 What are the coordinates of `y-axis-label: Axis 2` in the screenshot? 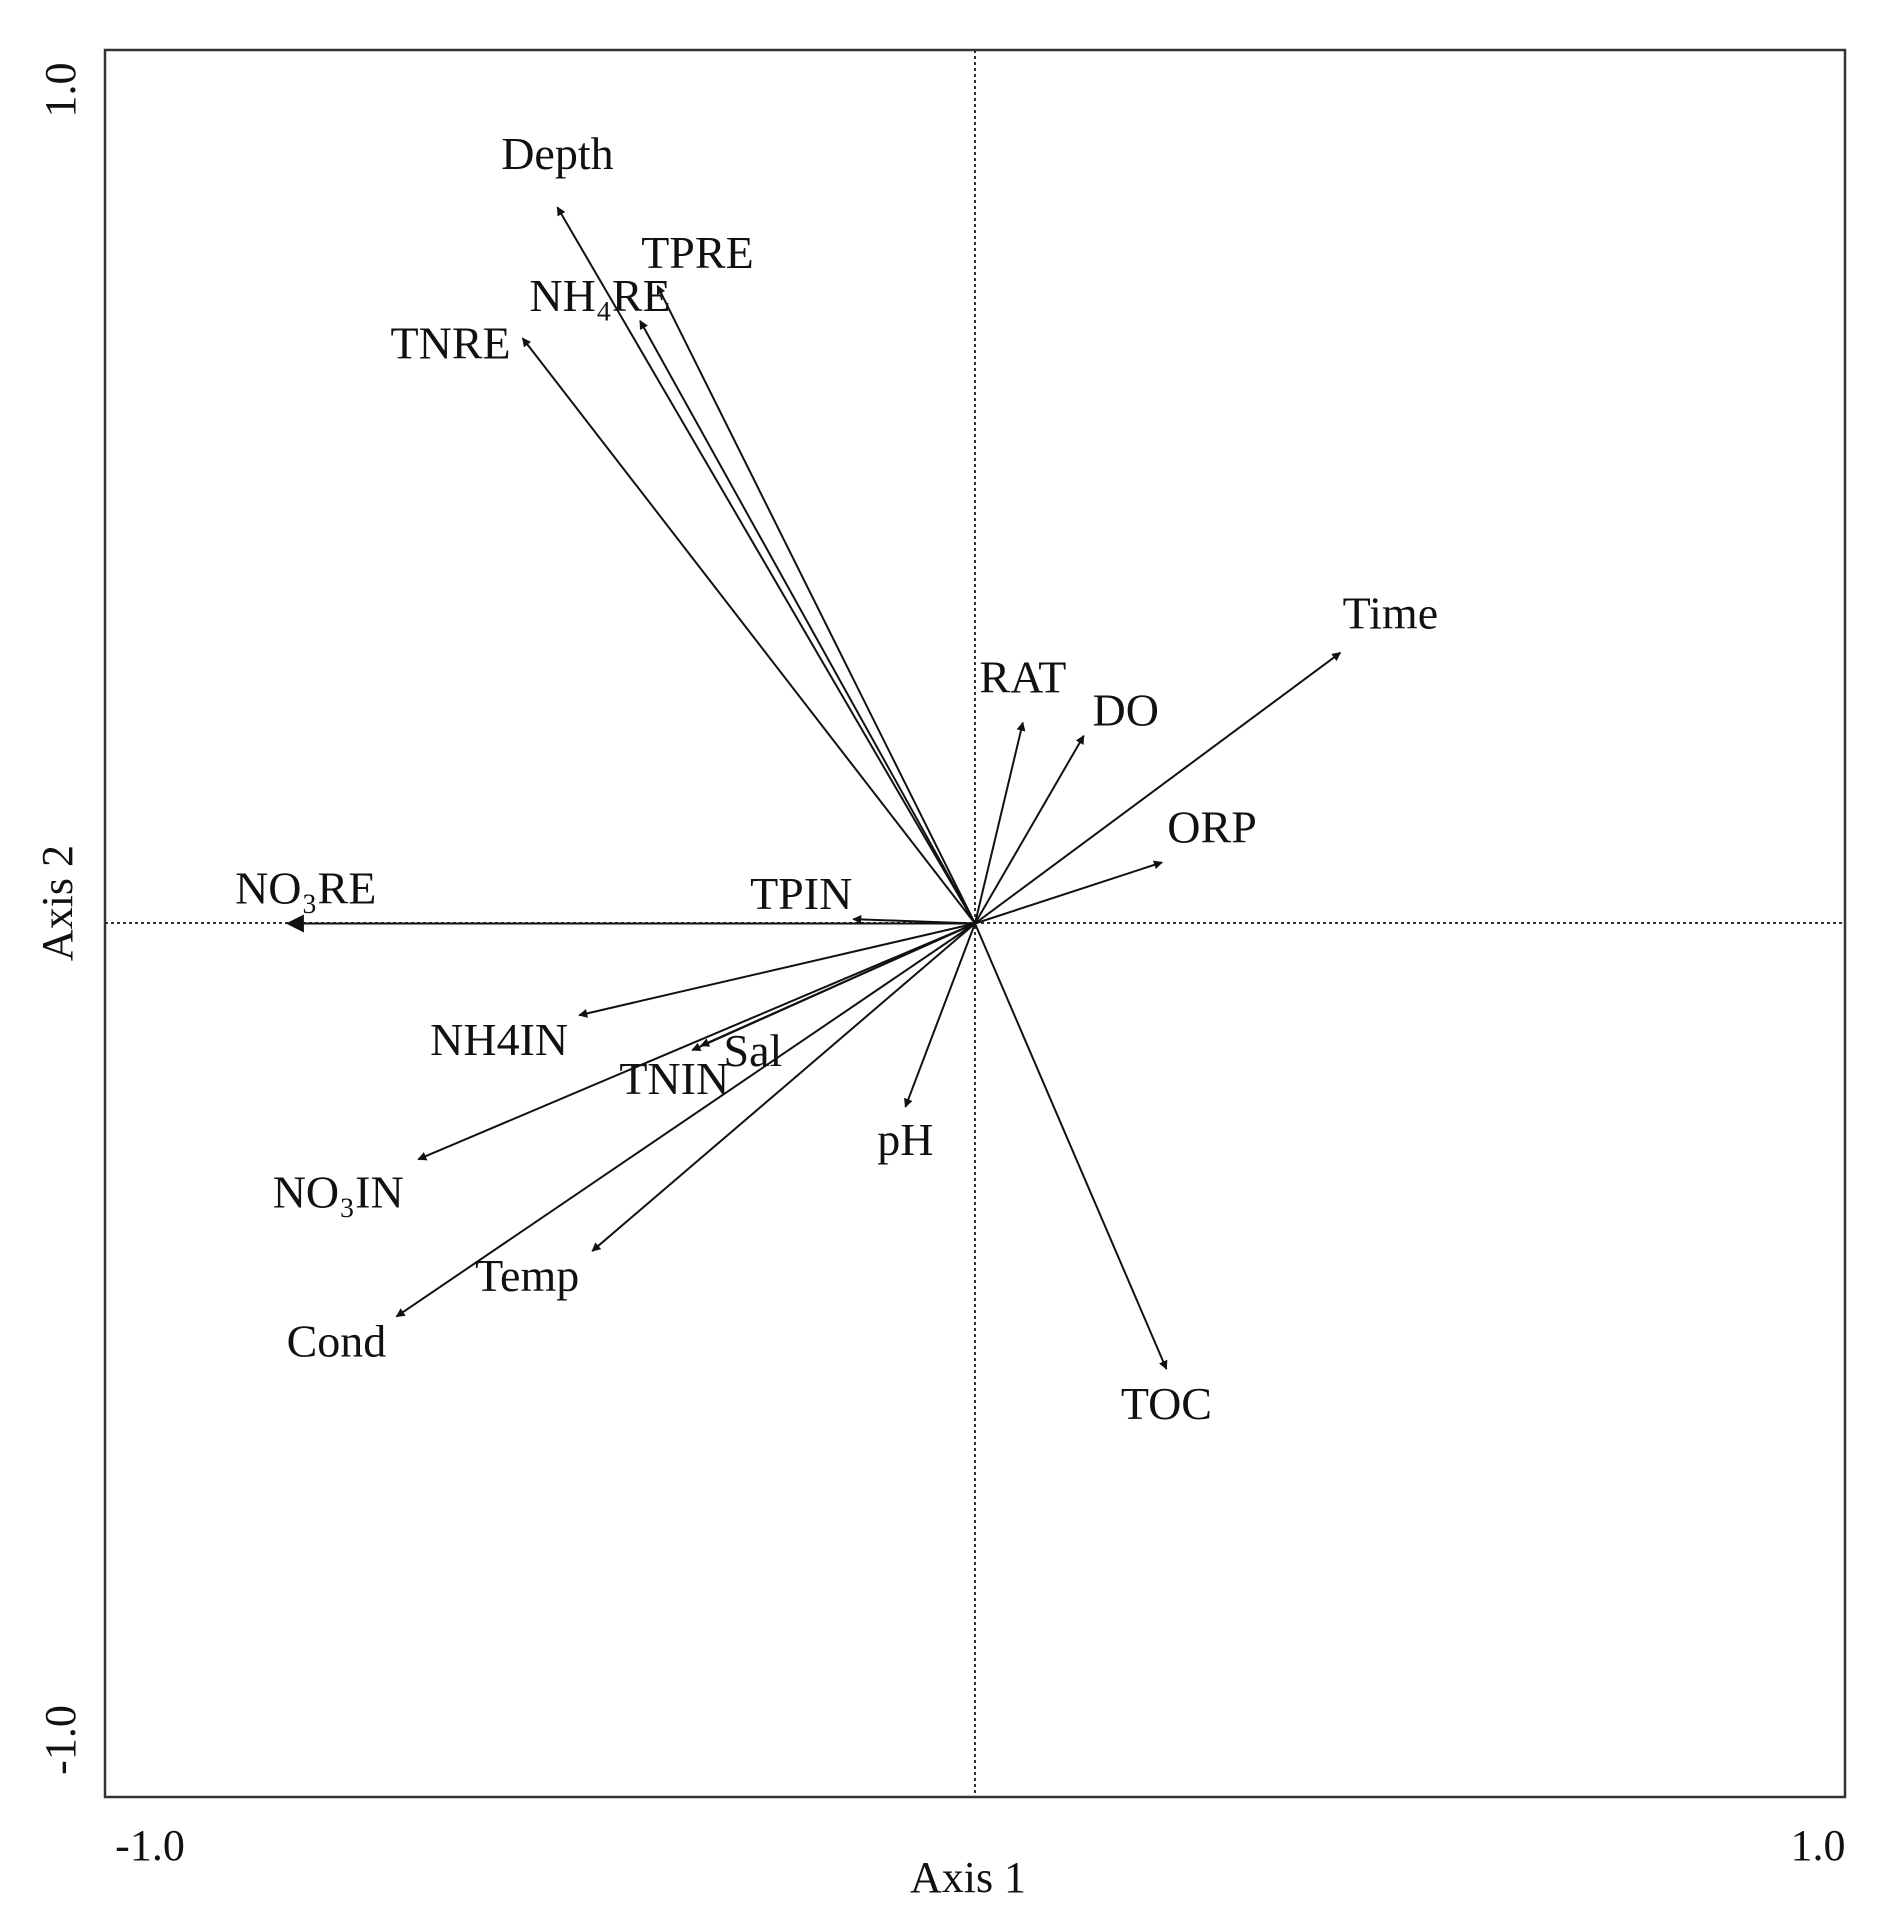 It's located at (57, 903).